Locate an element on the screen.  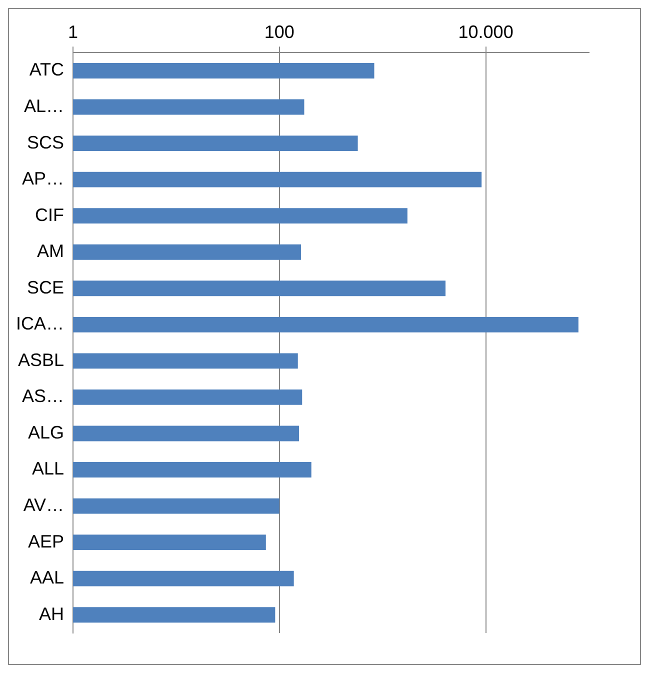
x-tick-label: 10.000 is located at coordinates (486, 32).